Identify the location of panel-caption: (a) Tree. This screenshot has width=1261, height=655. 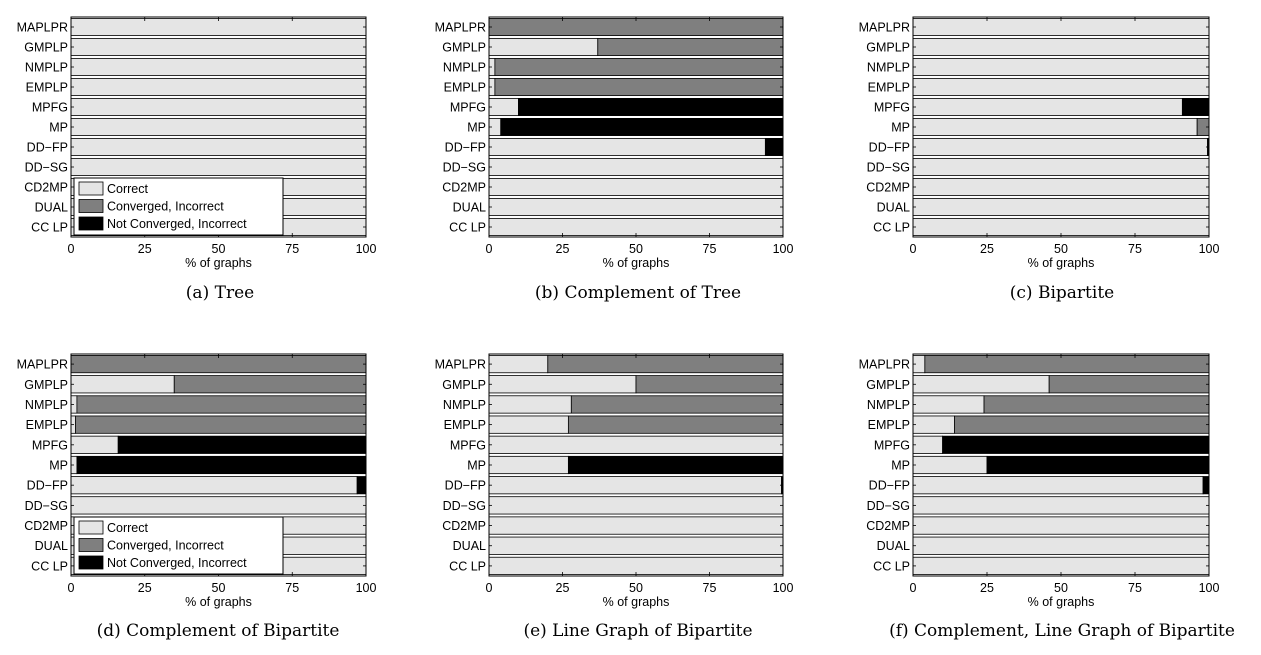
(220, 293).